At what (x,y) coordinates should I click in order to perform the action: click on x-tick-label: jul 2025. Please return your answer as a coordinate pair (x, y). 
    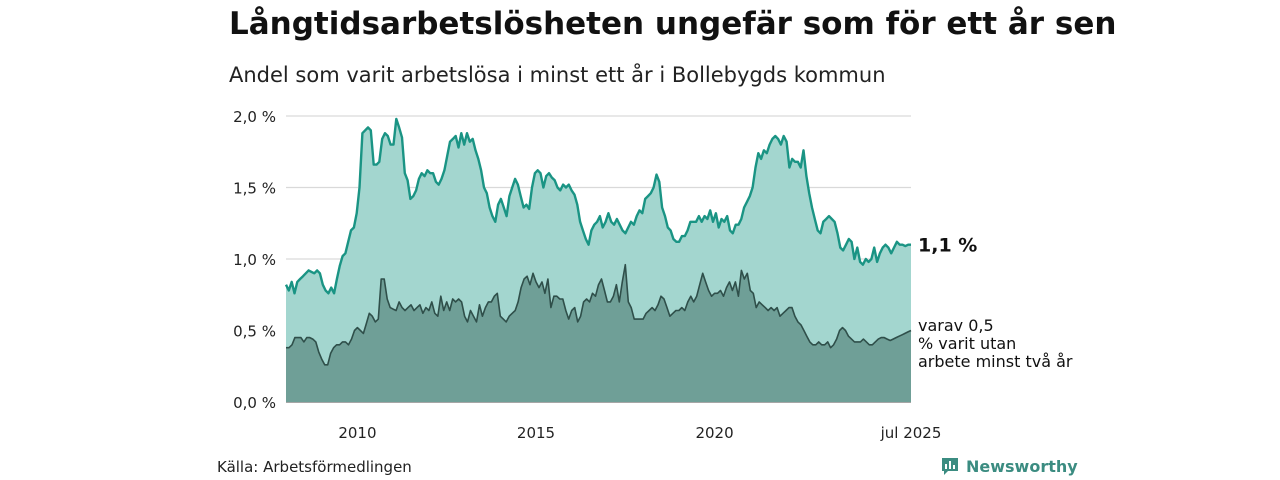
    Looking at the image, I should click on (911, 433).